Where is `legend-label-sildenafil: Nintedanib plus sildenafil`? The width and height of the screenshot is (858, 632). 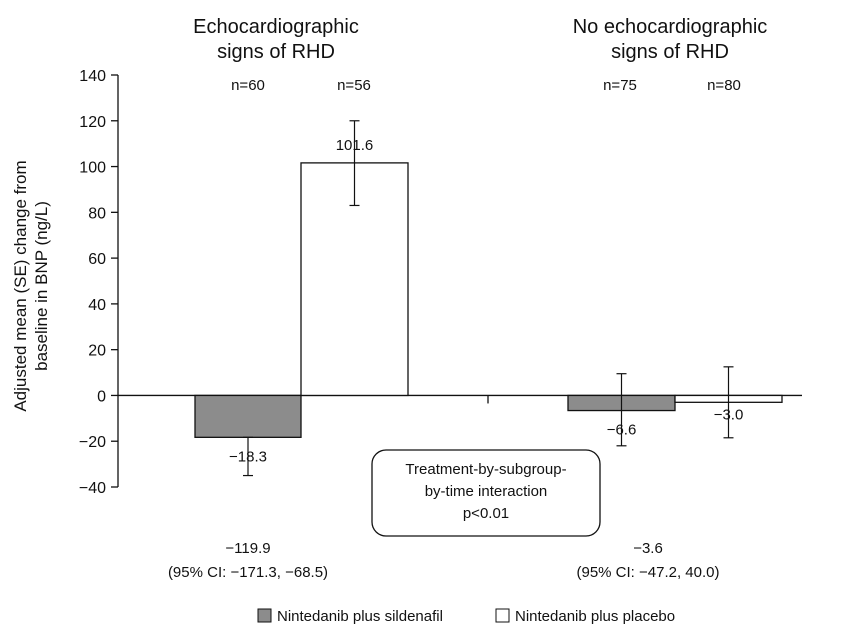
legend-label-sildenafil: Nintedanib plus sildenafil is located at coordinates (360, 616).